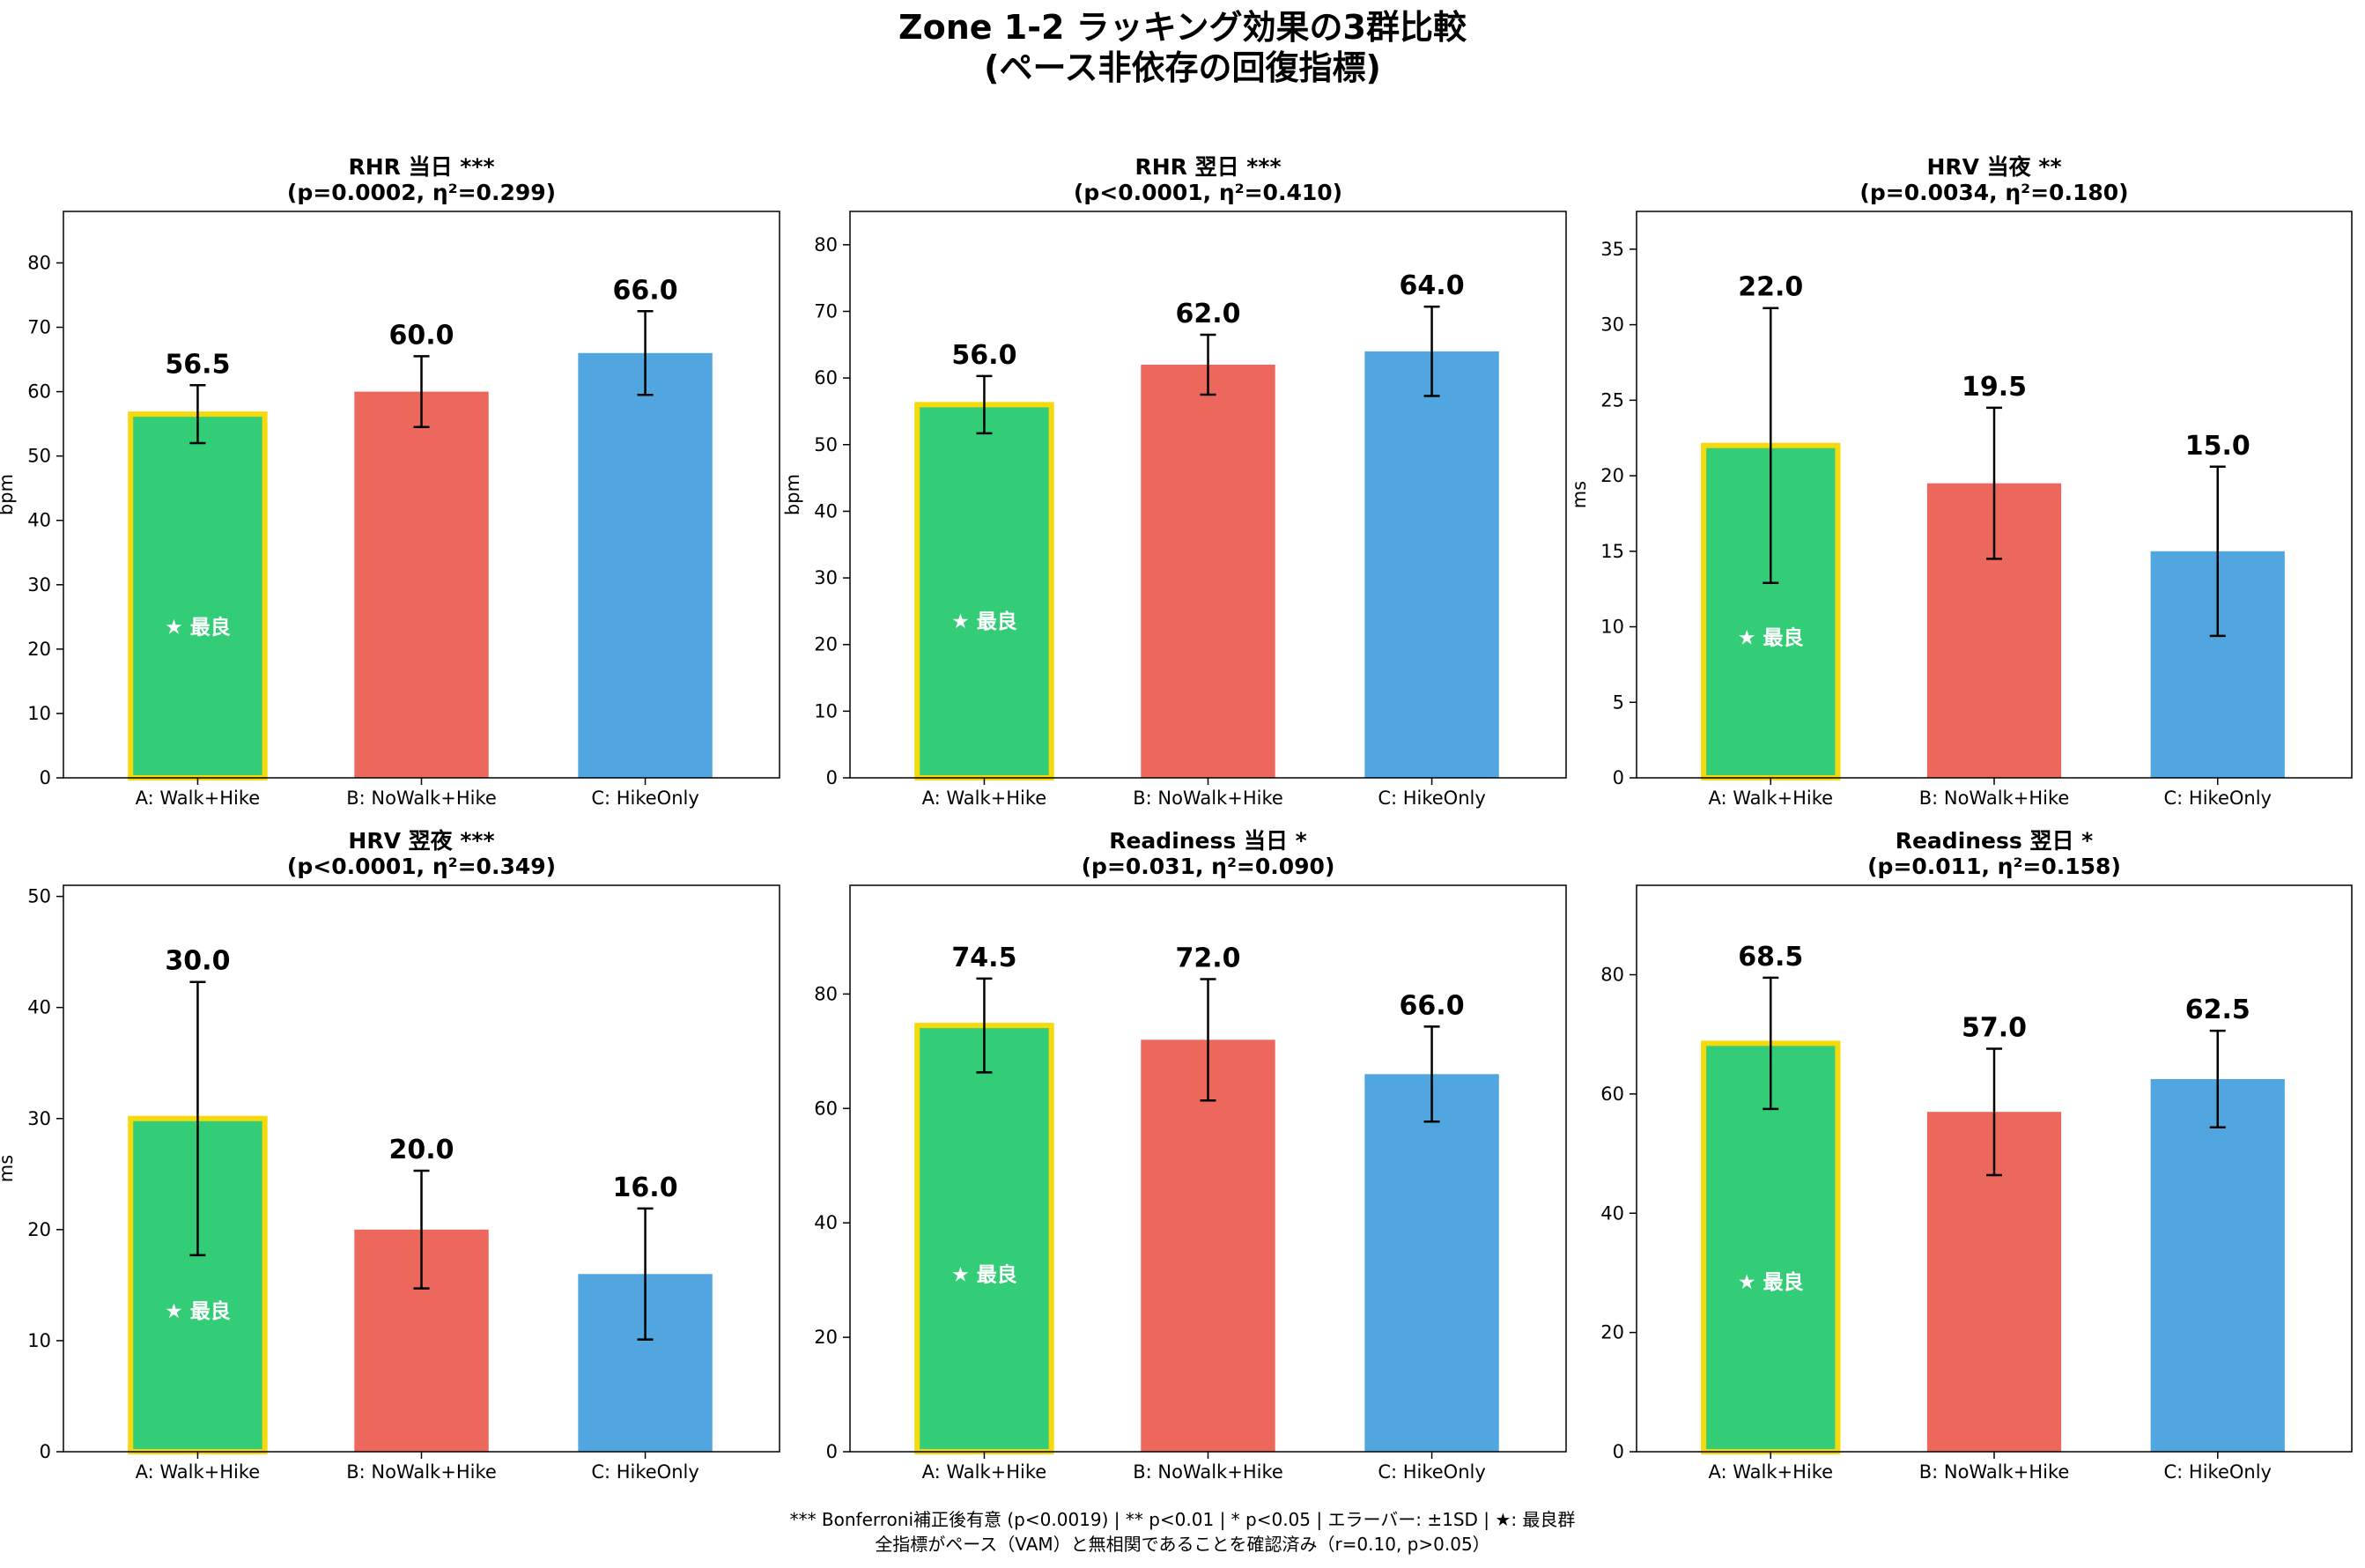 This screenshot has width=2365, height=1568. Describe the element at coordinates (421, 335) in the screenshot. I see `data-label: 60.0` at that location.